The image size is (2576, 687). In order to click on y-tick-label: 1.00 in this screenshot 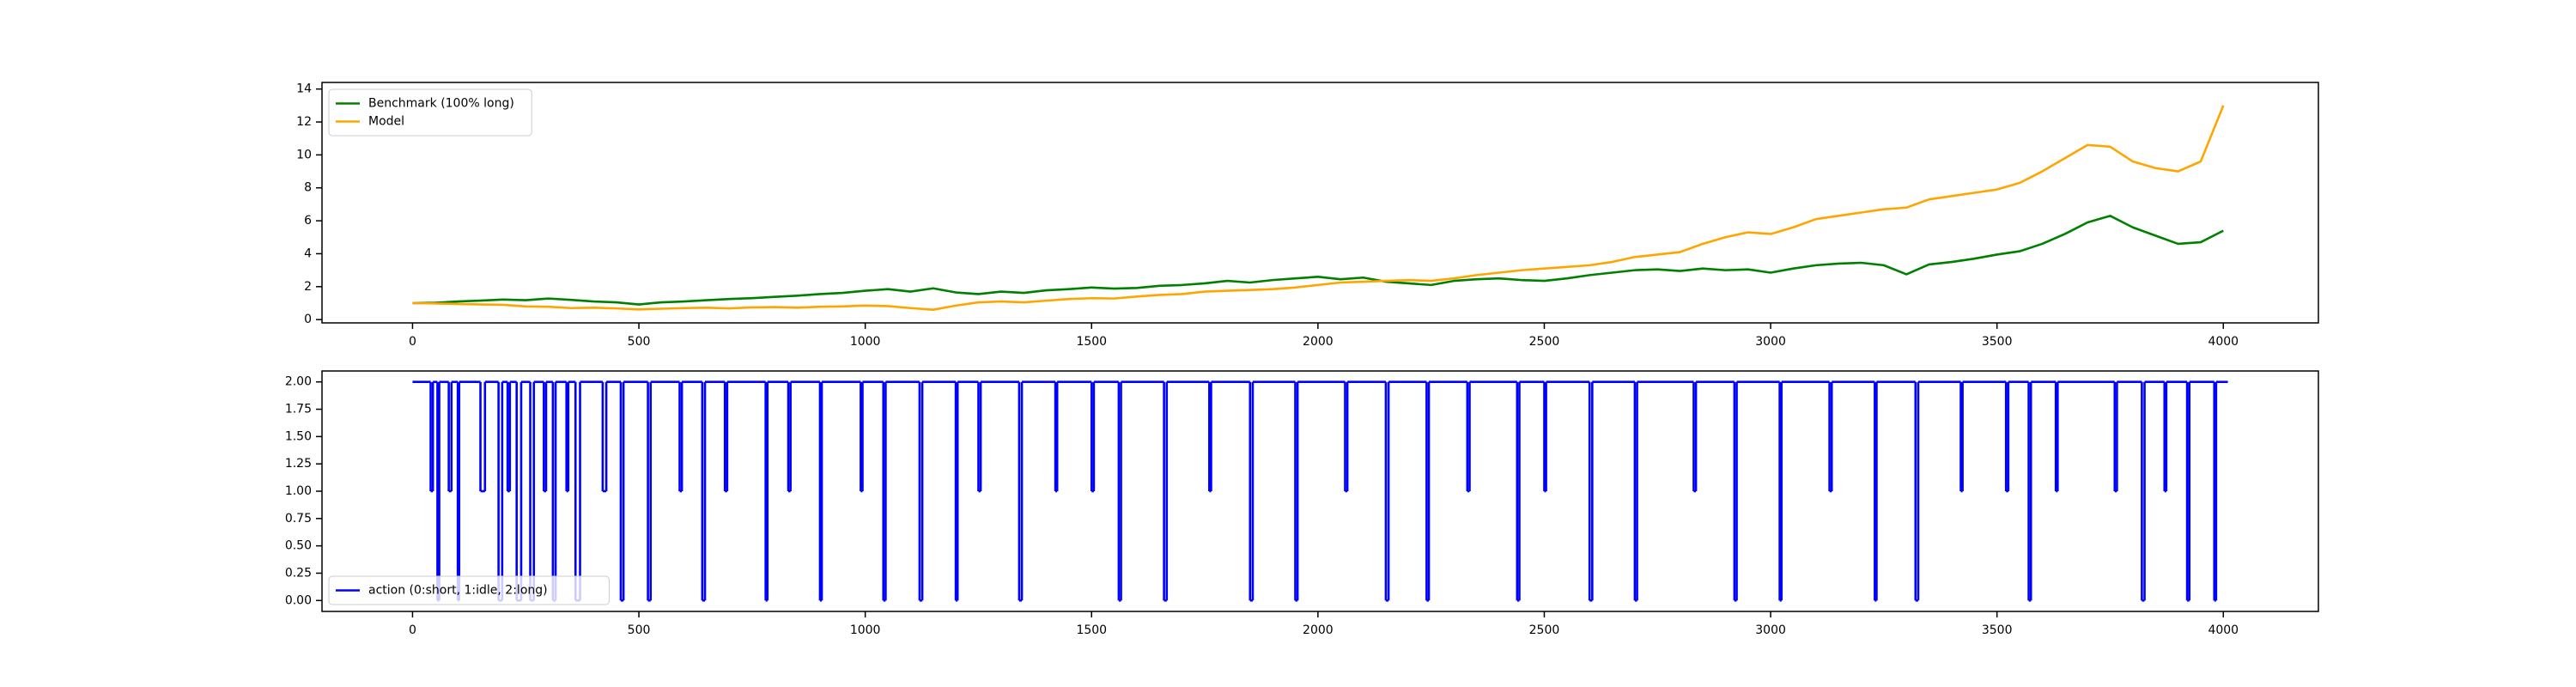, I will do `click(298, 491)`.